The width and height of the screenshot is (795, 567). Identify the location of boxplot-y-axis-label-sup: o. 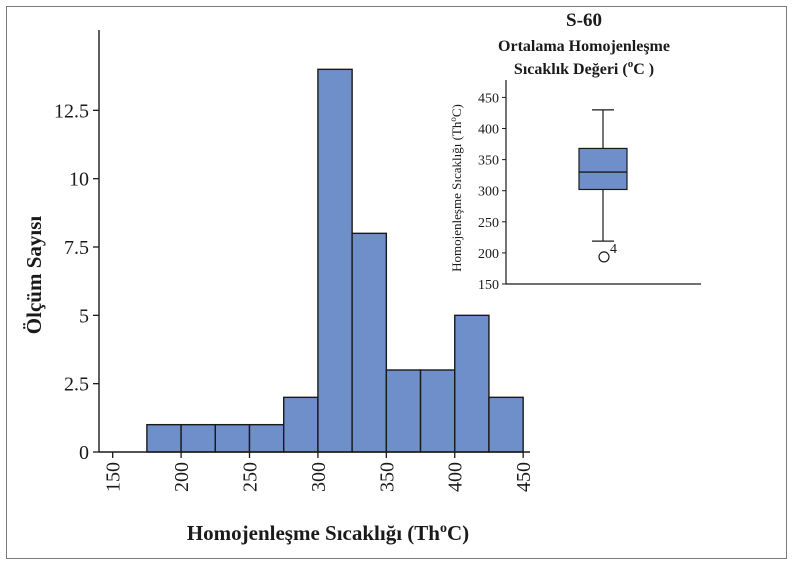
(453, 119).